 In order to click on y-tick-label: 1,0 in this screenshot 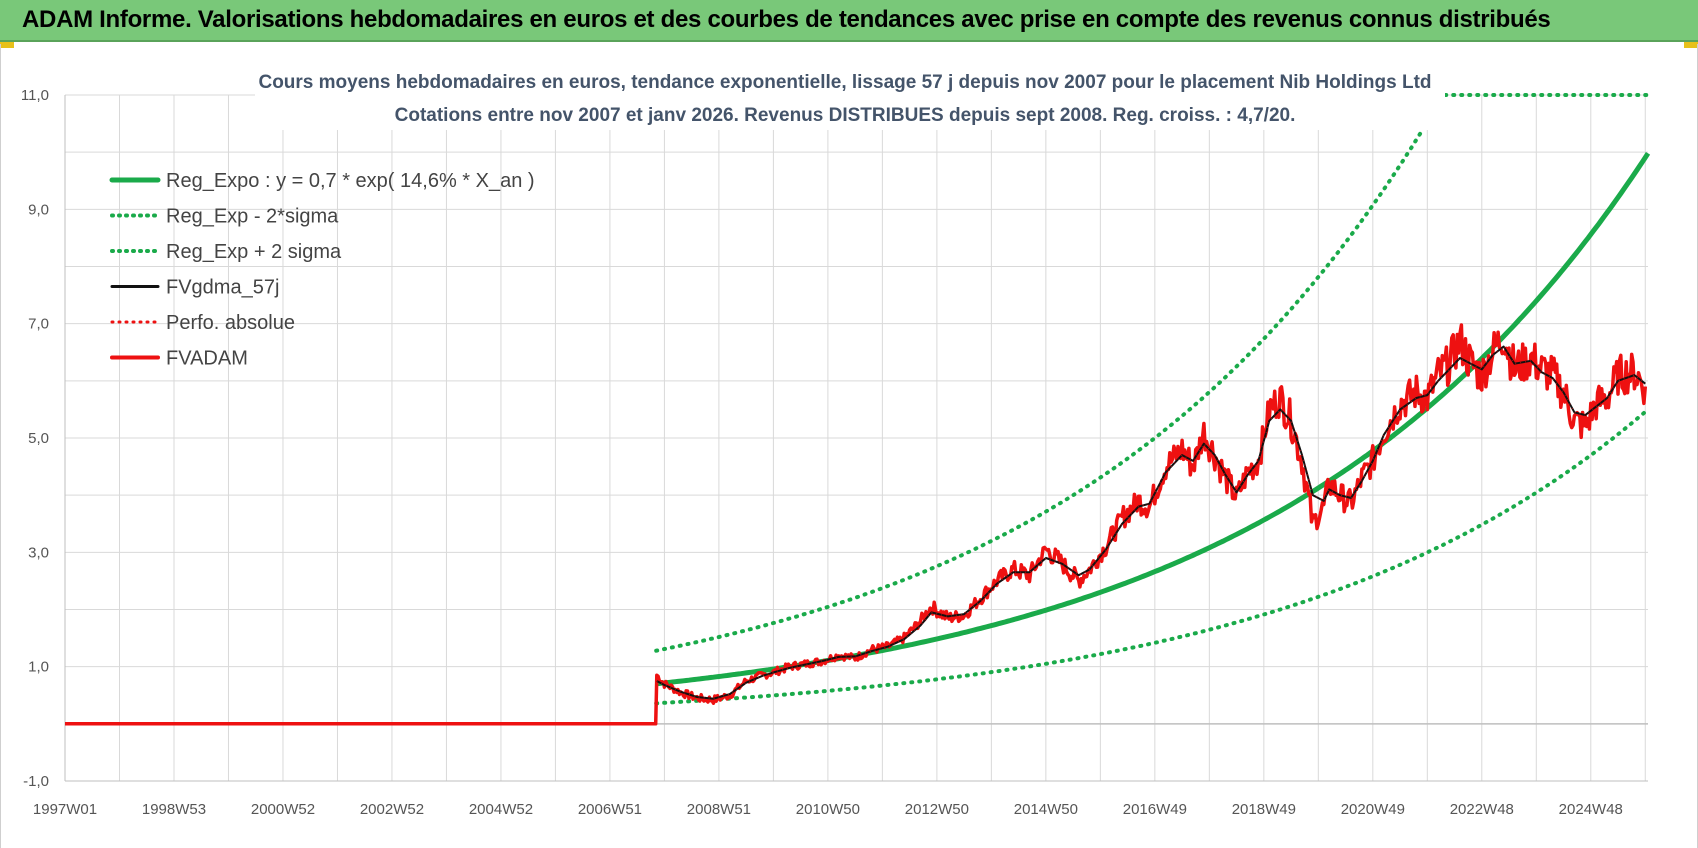, I will do `click(38, 667)`.